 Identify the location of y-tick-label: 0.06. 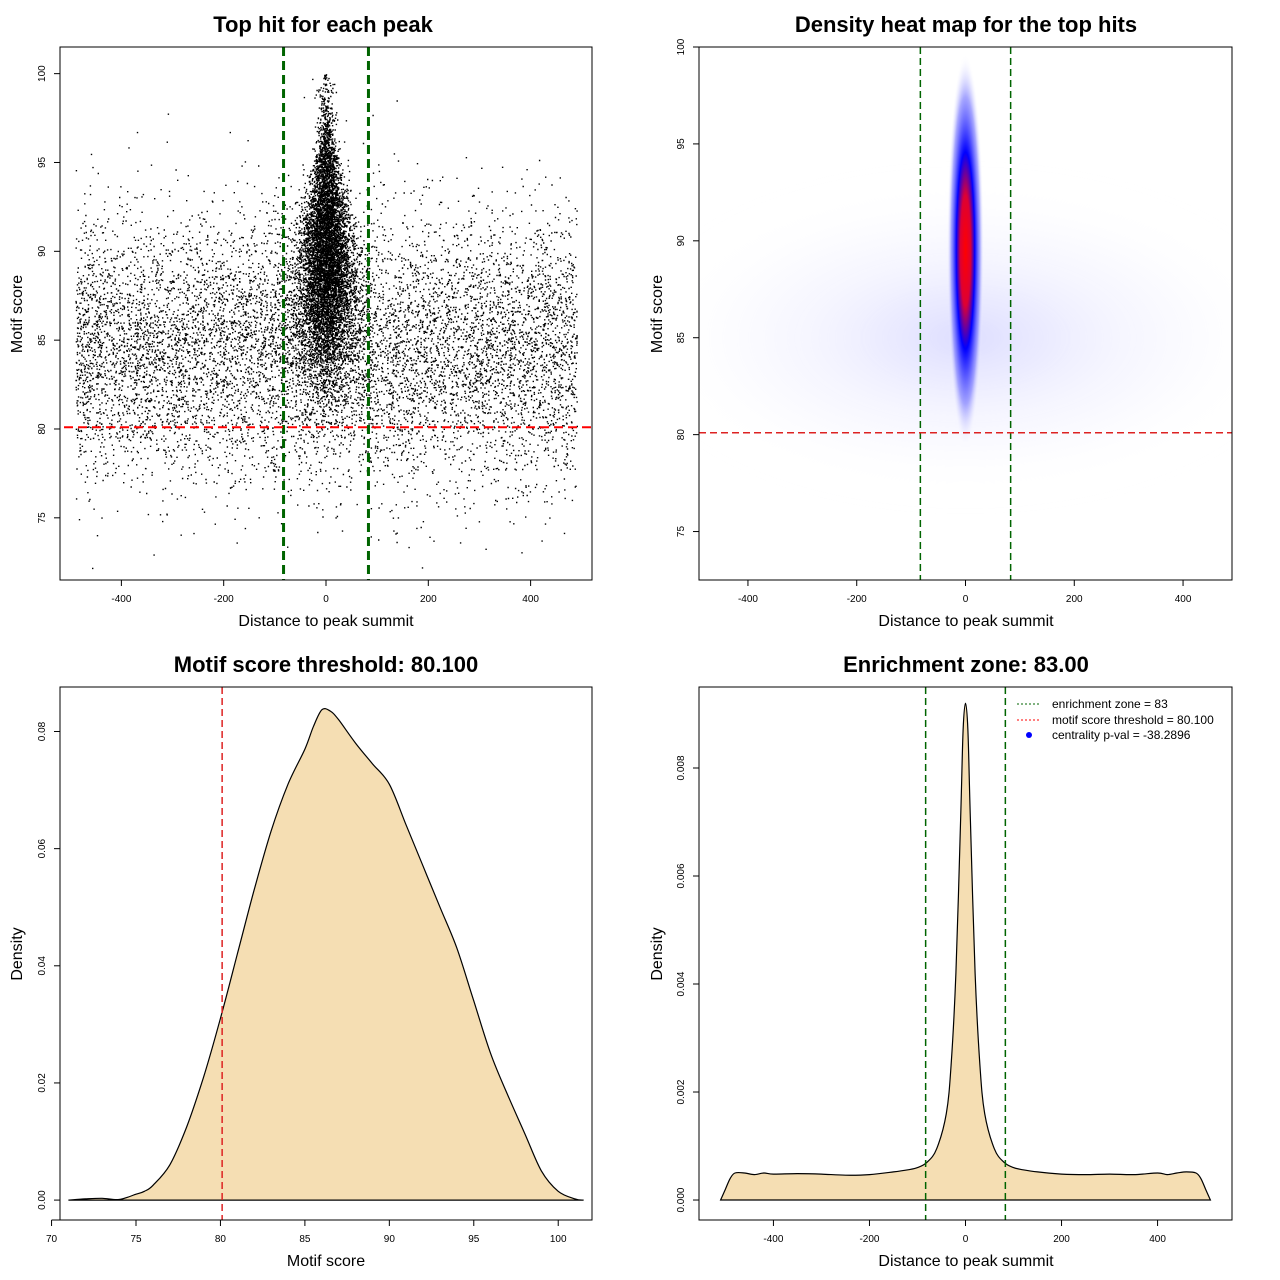
(42, 848).